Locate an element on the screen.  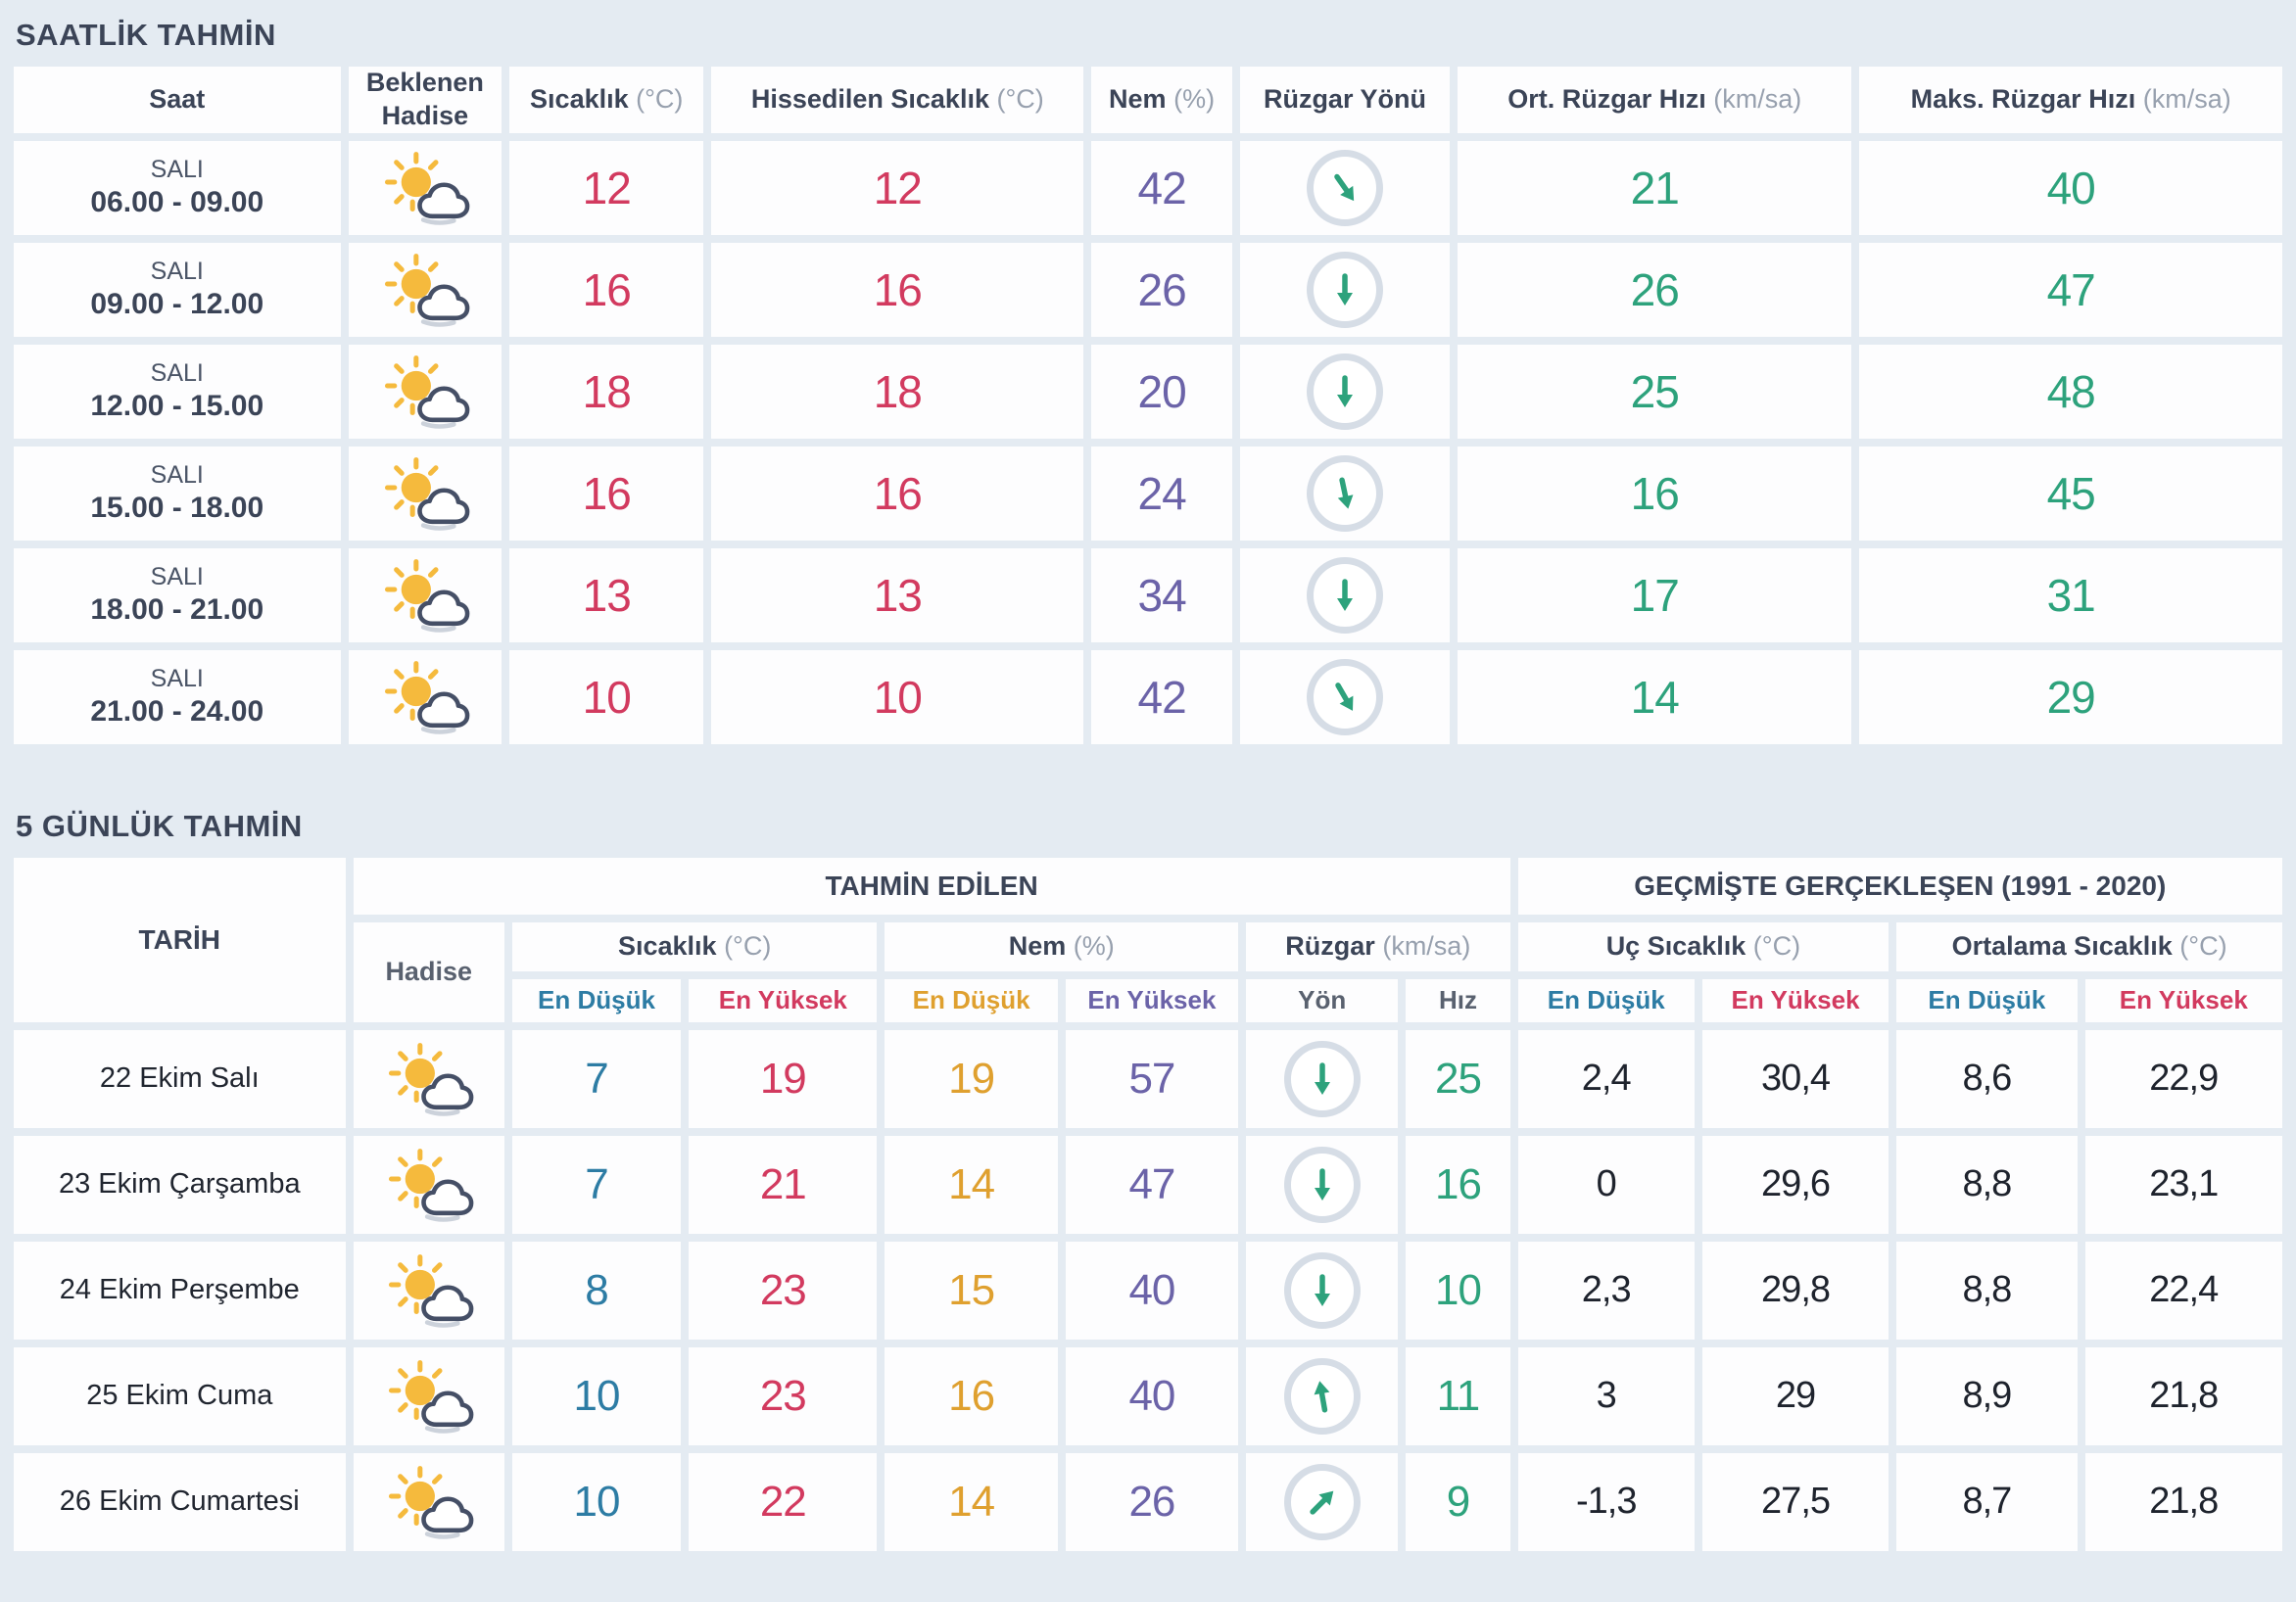
temperature-value: 10 is located at coordinates (607, 696).